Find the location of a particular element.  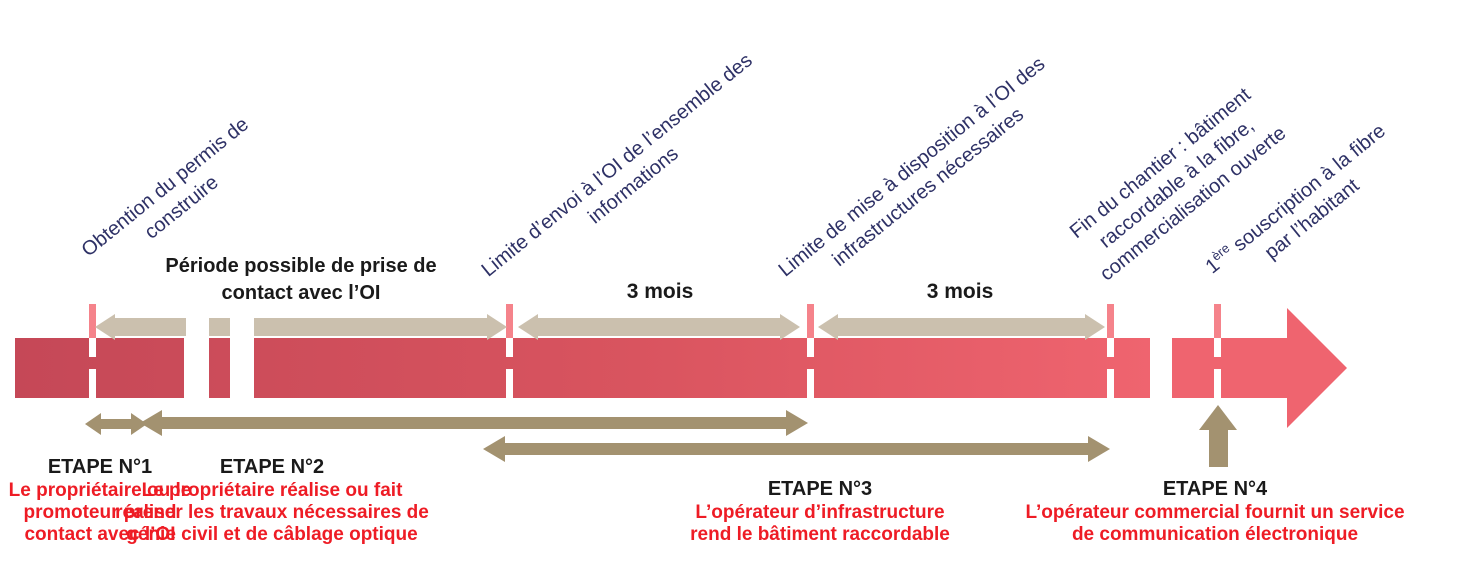

step4-up-arrow-shaft is located at coordinates (1218, 448).